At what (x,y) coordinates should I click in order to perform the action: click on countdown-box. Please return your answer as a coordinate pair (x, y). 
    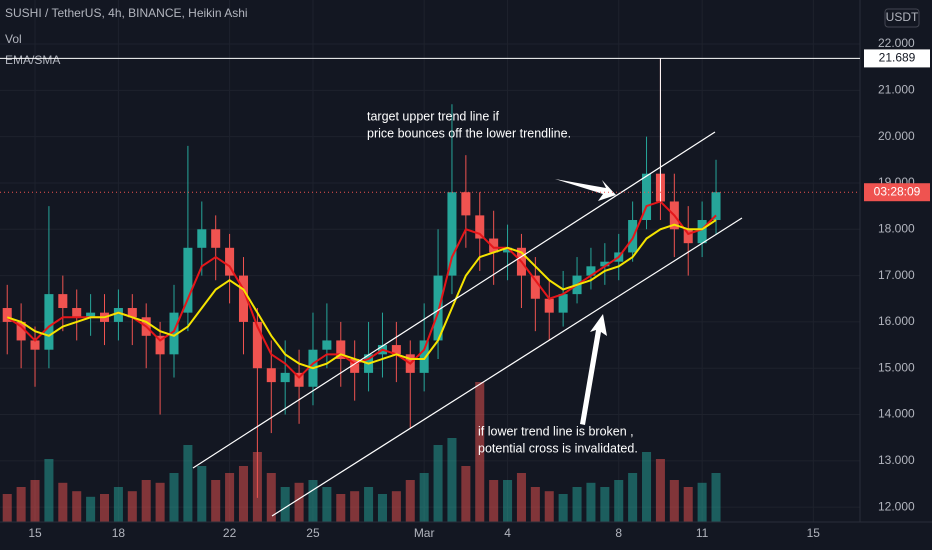
    Looking at the image, I should click on (897, 192).